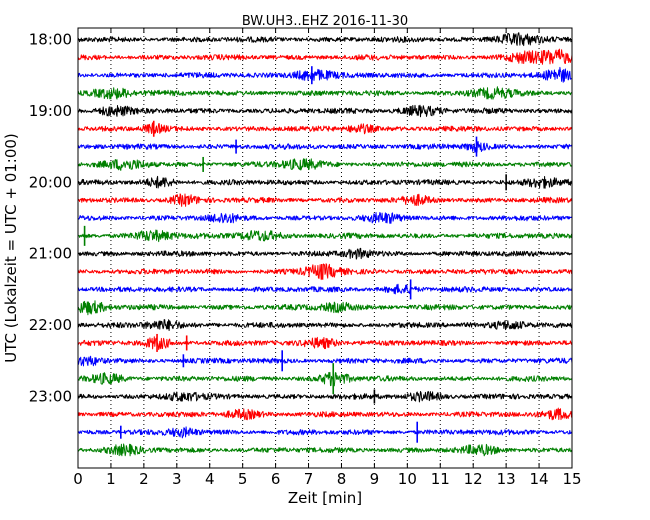 This screenshot has width=650, height=520. I want to click on x-axis-label: Zeit [min], so click(325, 498).